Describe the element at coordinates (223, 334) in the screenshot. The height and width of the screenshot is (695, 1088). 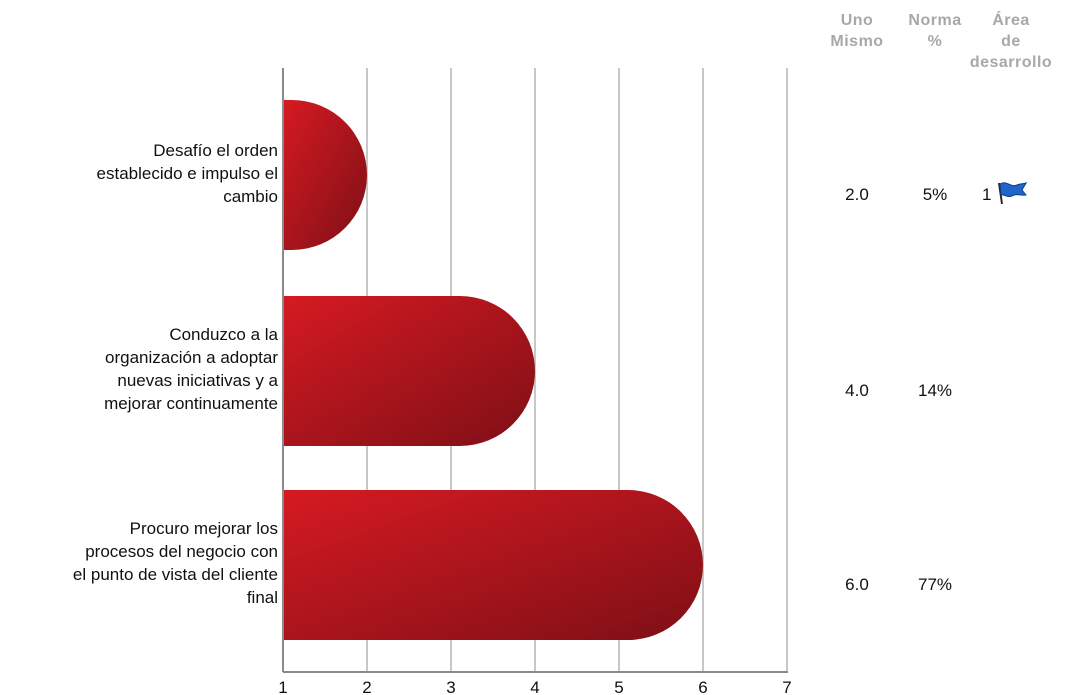
I see `category-label-line: Conduzco a la` at that location.